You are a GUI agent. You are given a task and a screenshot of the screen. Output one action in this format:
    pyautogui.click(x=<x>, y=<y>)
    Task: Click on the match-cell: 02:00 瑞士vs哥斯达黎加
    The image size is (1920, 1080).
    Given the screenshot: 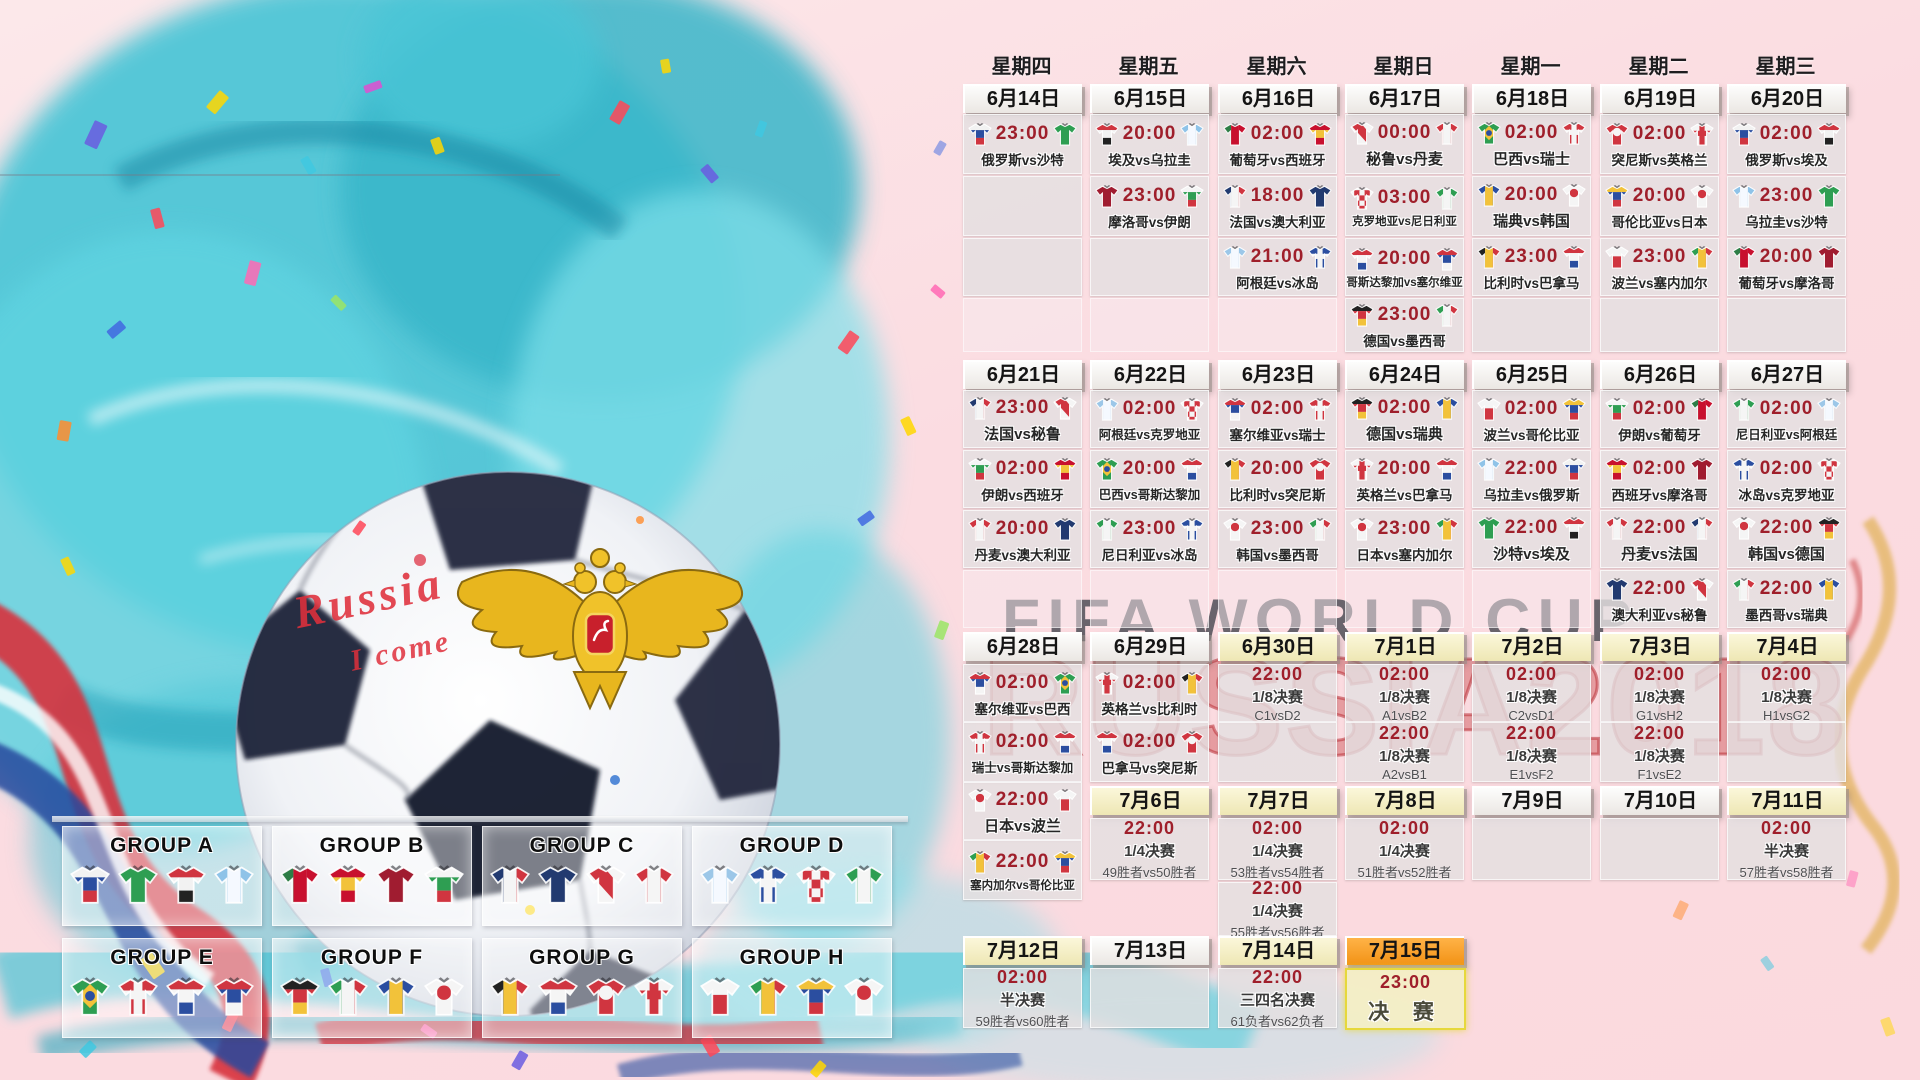 What is the action you would take?
    pyautogui.click(x=1022, y=752)
    